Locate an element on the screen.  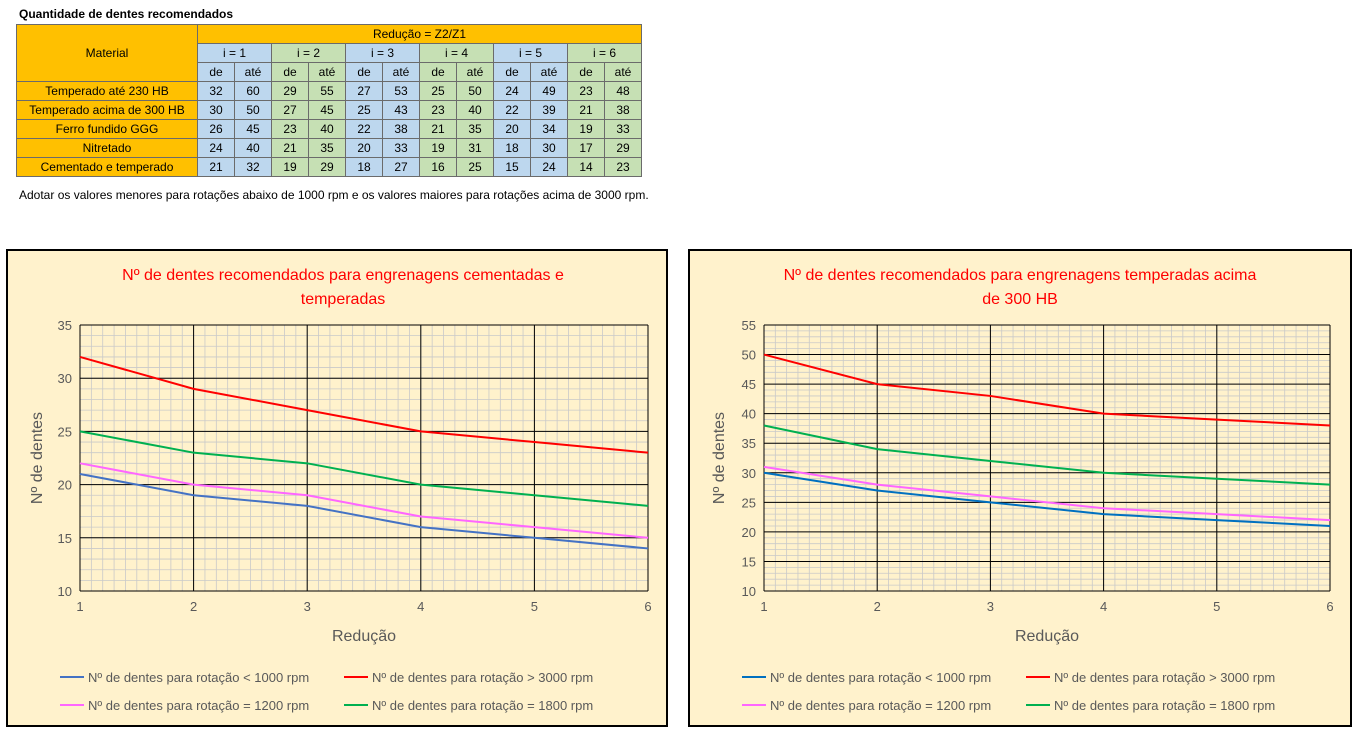
value-cell: 55 is located at coordinates (327, 91).